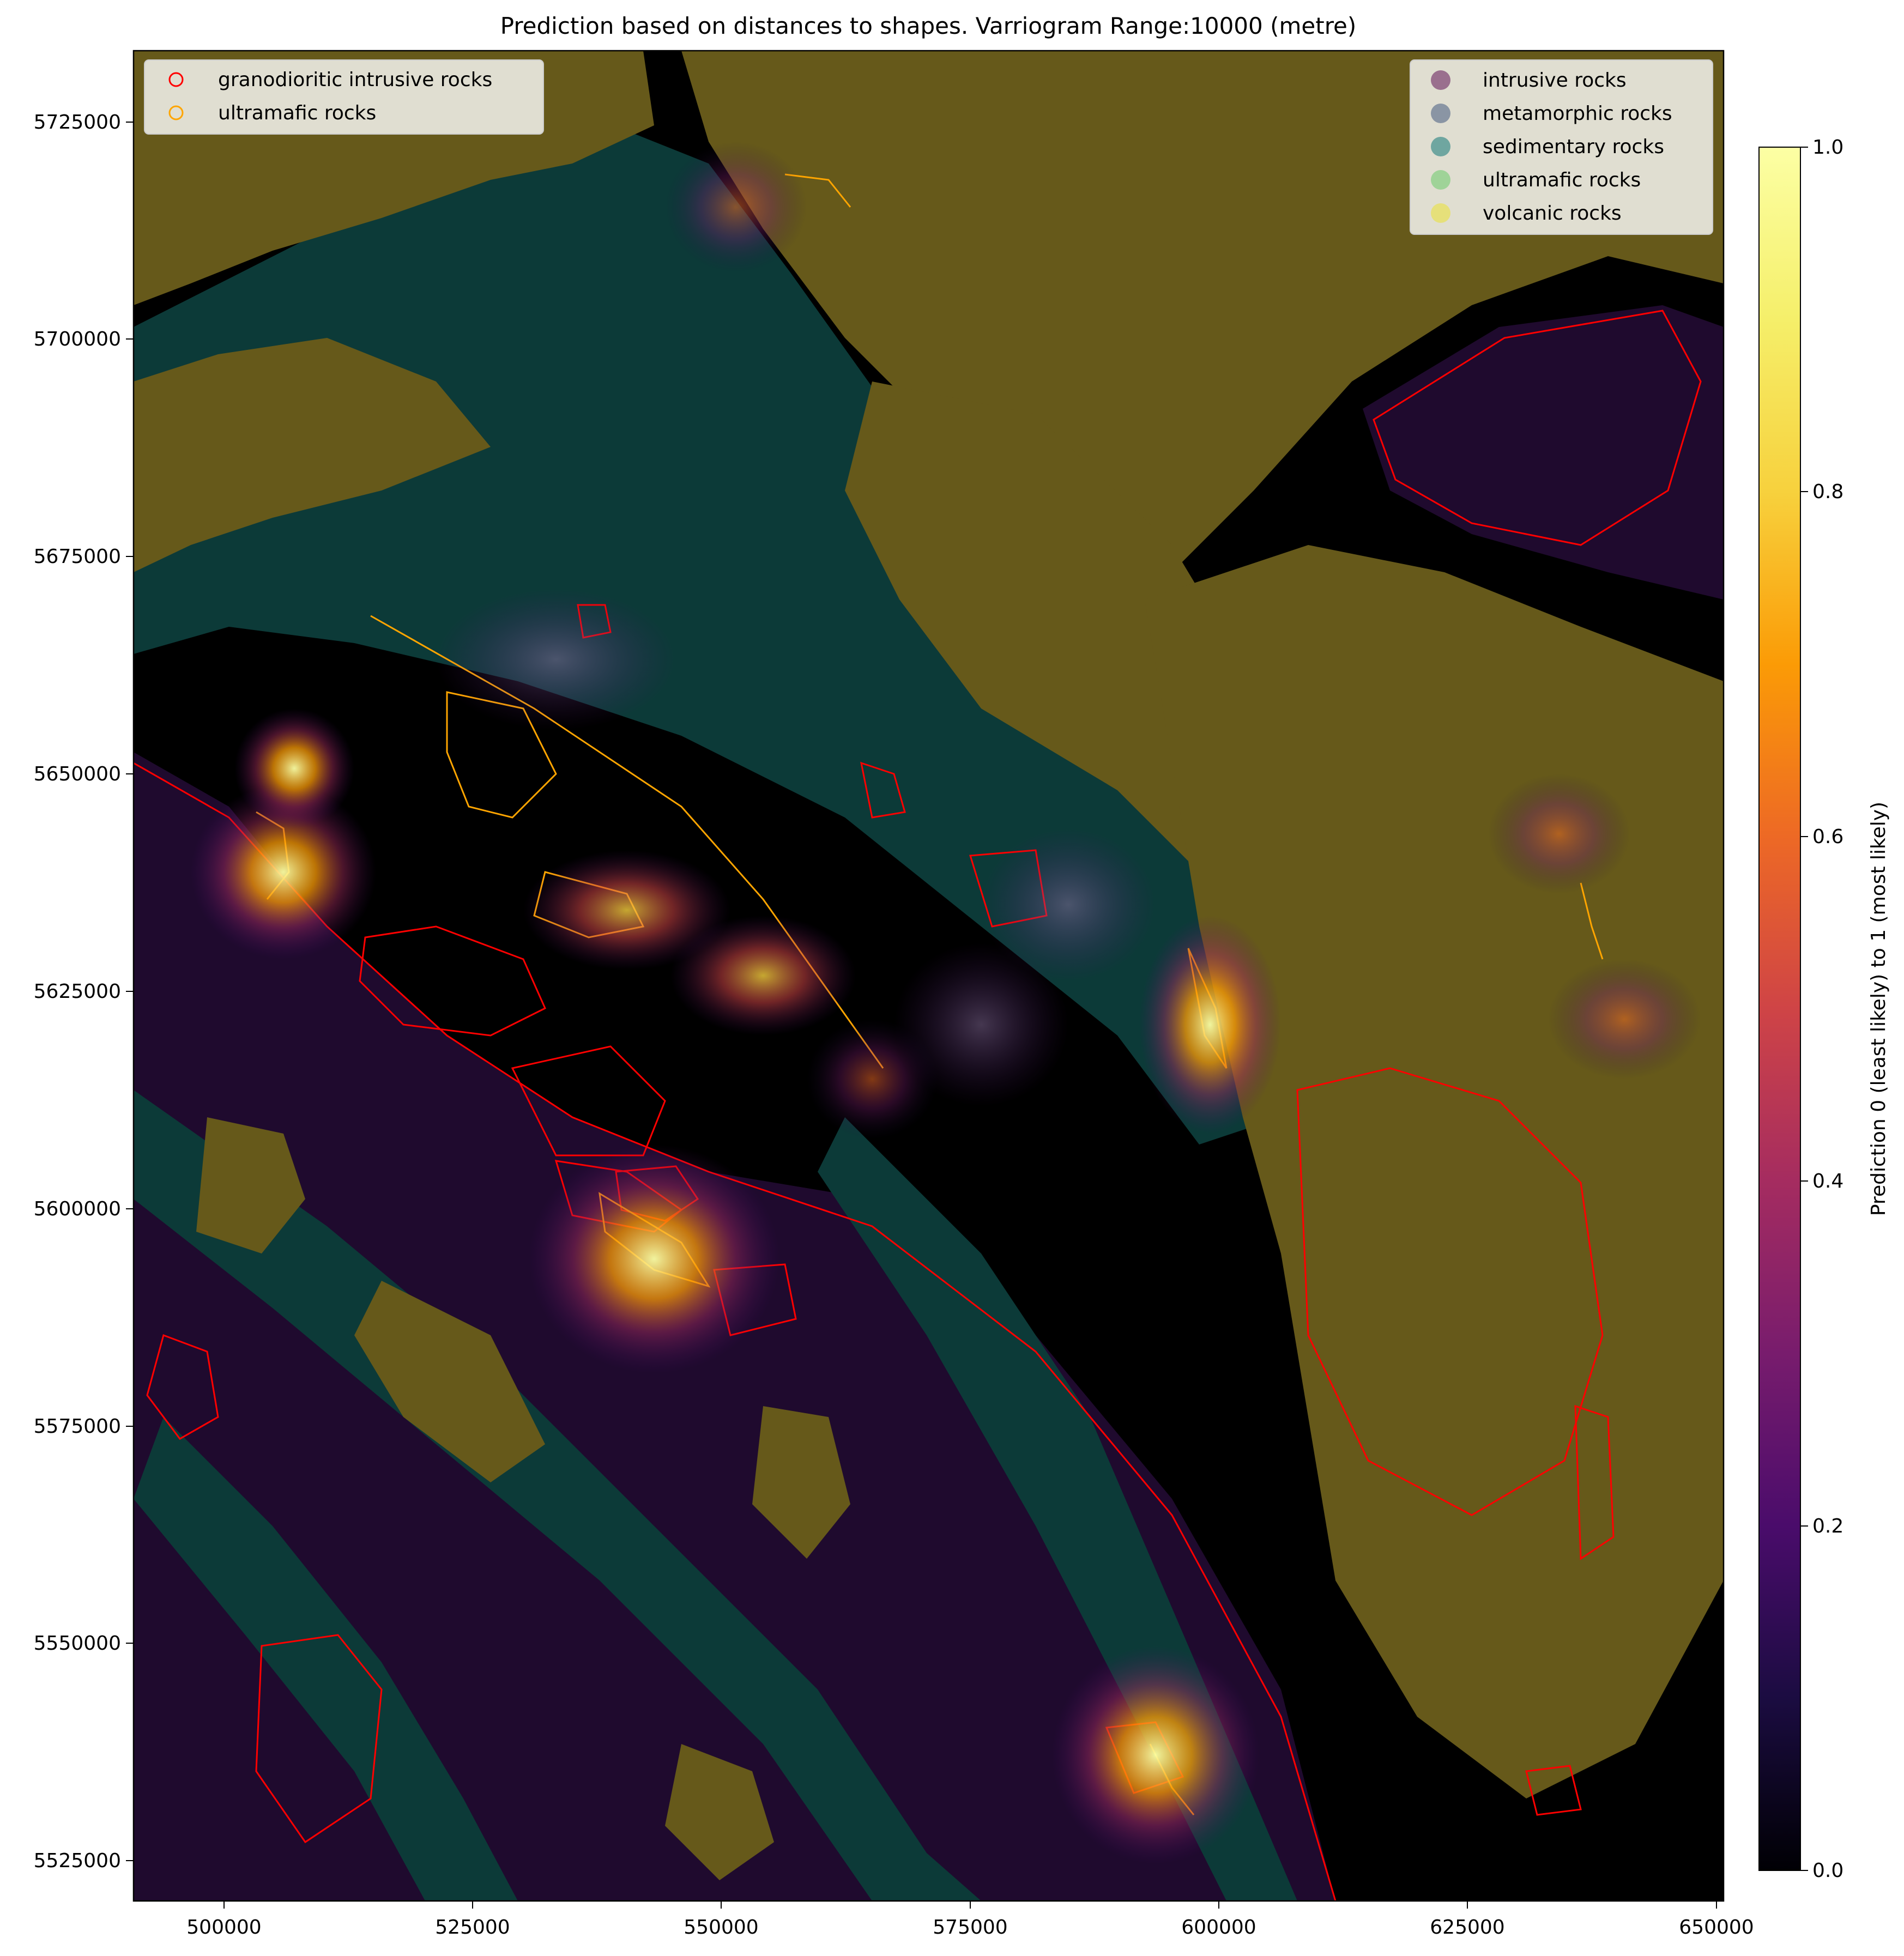 This screenshot has height=1956, width=1904. I want to click on x-tick-label: 525000, so click(472, 1927).